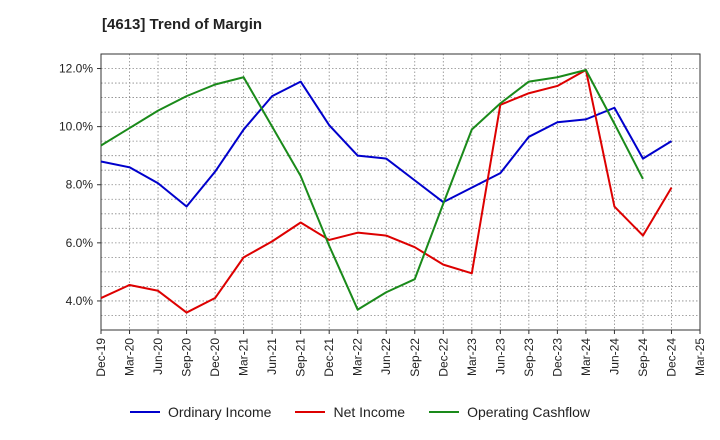 The image size is (720, 440). Describe the element at coordinates (386, 356) in the screenshot. I see `x-tick-label: Jun-22` at that location.